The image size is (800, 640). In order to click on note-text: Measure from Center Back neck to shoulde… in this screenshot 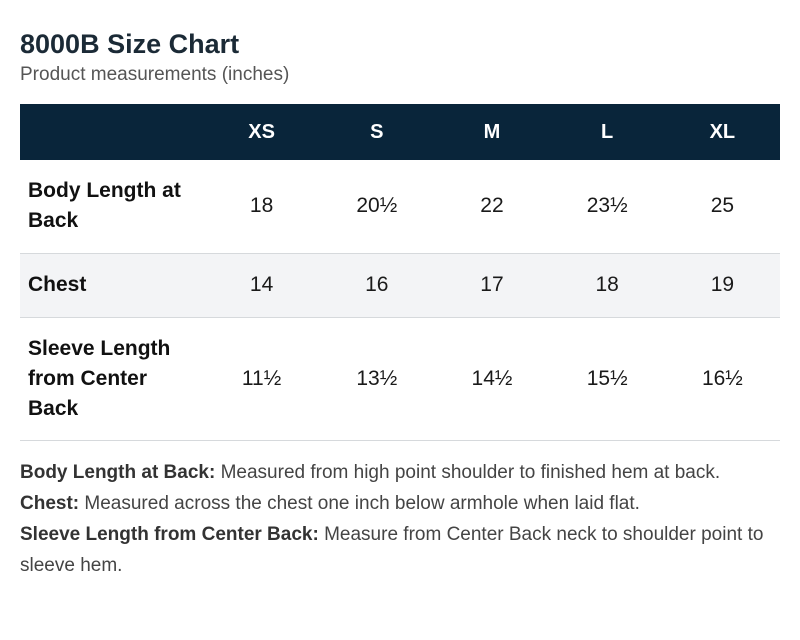, I will do `click(392, 549)`.